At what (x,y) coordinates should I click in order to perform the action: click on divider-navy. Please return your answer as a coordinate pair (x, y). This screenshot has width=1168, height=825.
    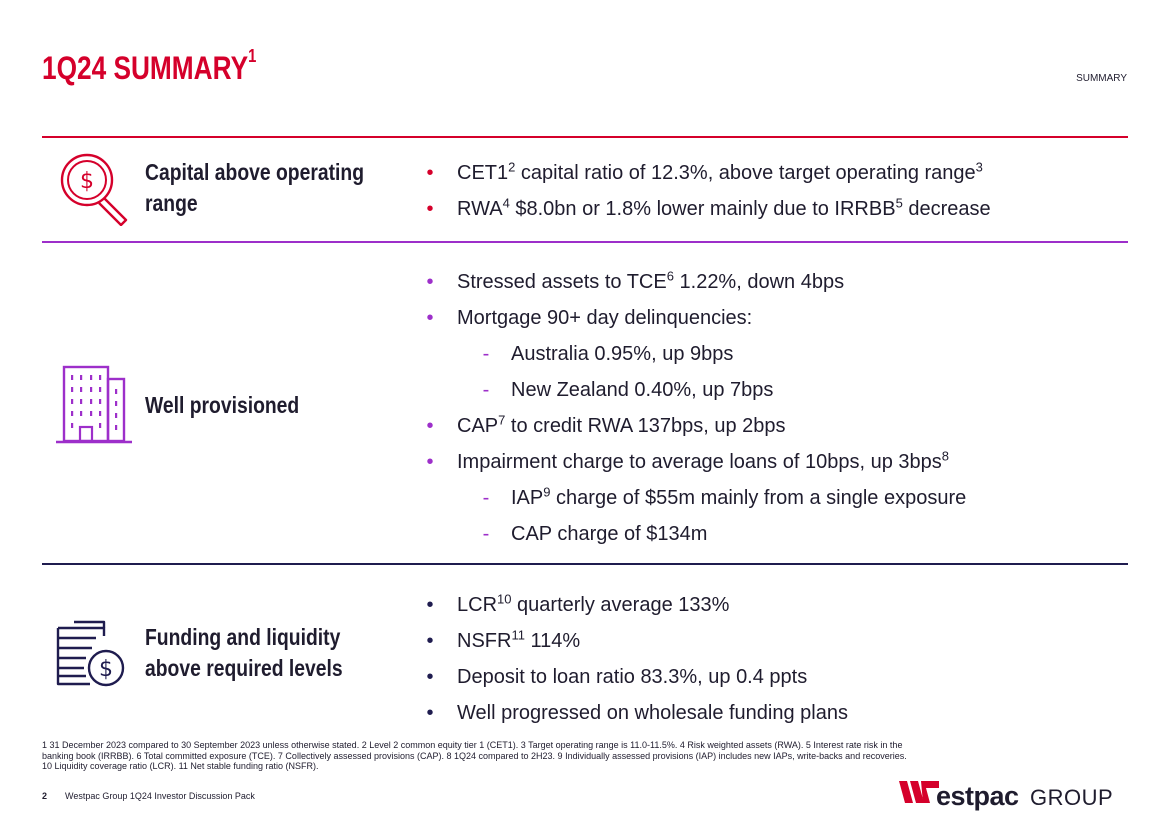
    Looking at the image, I should click on (585, 564).